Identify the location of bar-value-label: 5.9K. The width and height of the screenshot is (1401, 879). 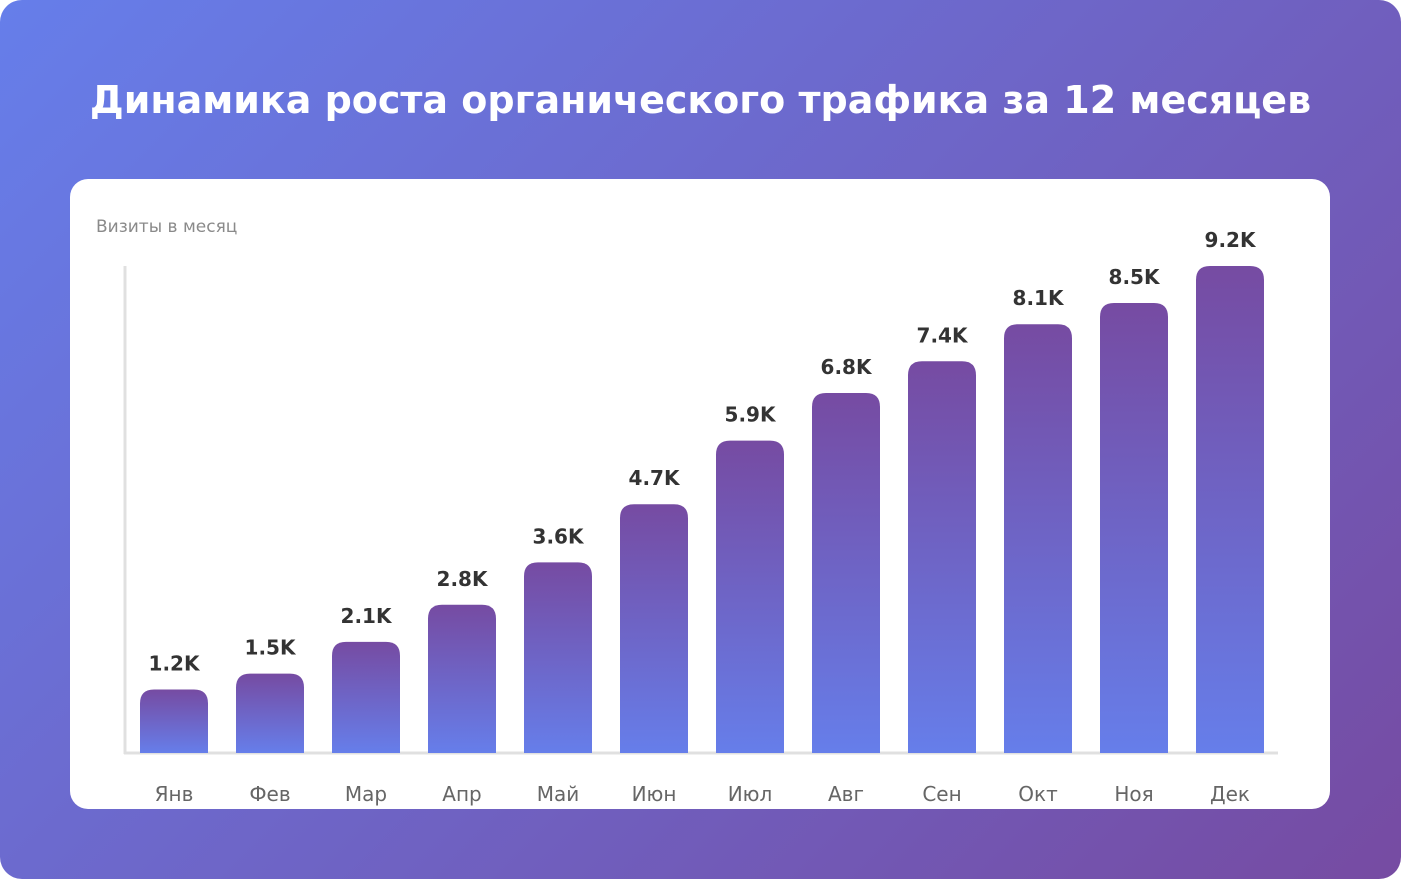
(751, 415).